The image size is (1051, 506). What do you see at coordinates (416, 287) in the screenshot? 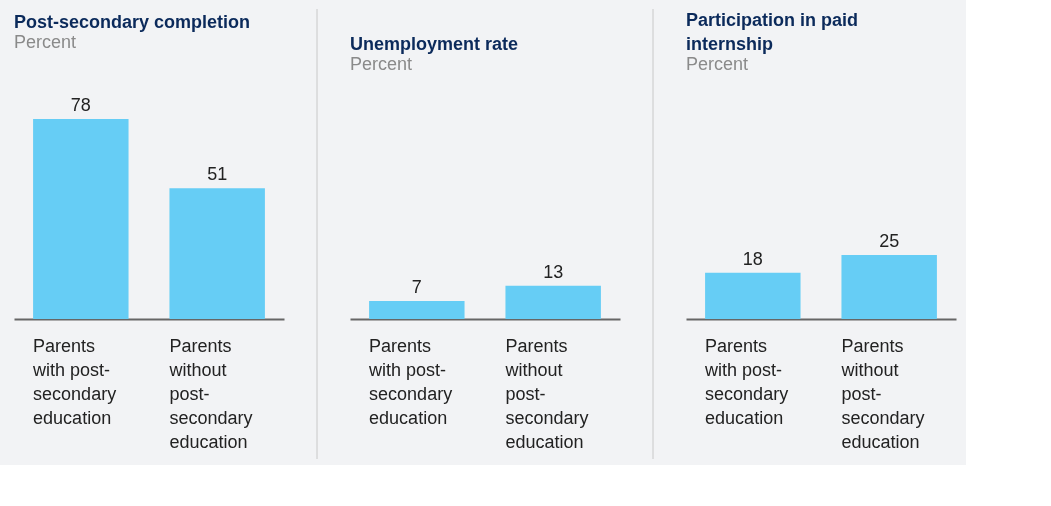
I see `data-label: 7` at bounding box center [416, 287].